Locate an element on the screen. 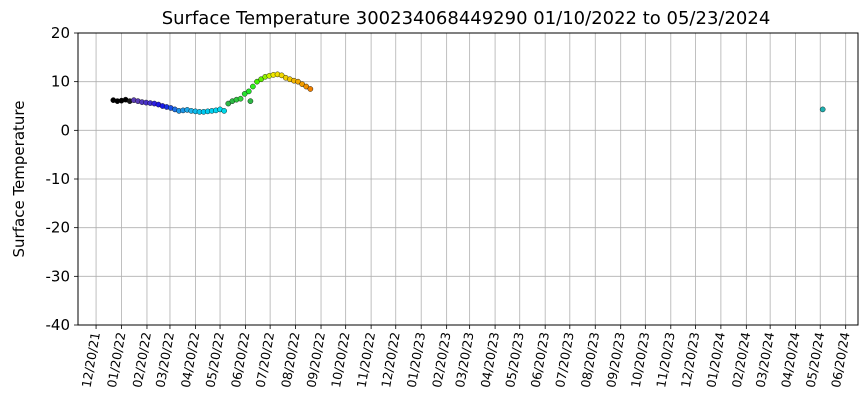  y-tick-label: -40 is located at coordinates (58, 325).